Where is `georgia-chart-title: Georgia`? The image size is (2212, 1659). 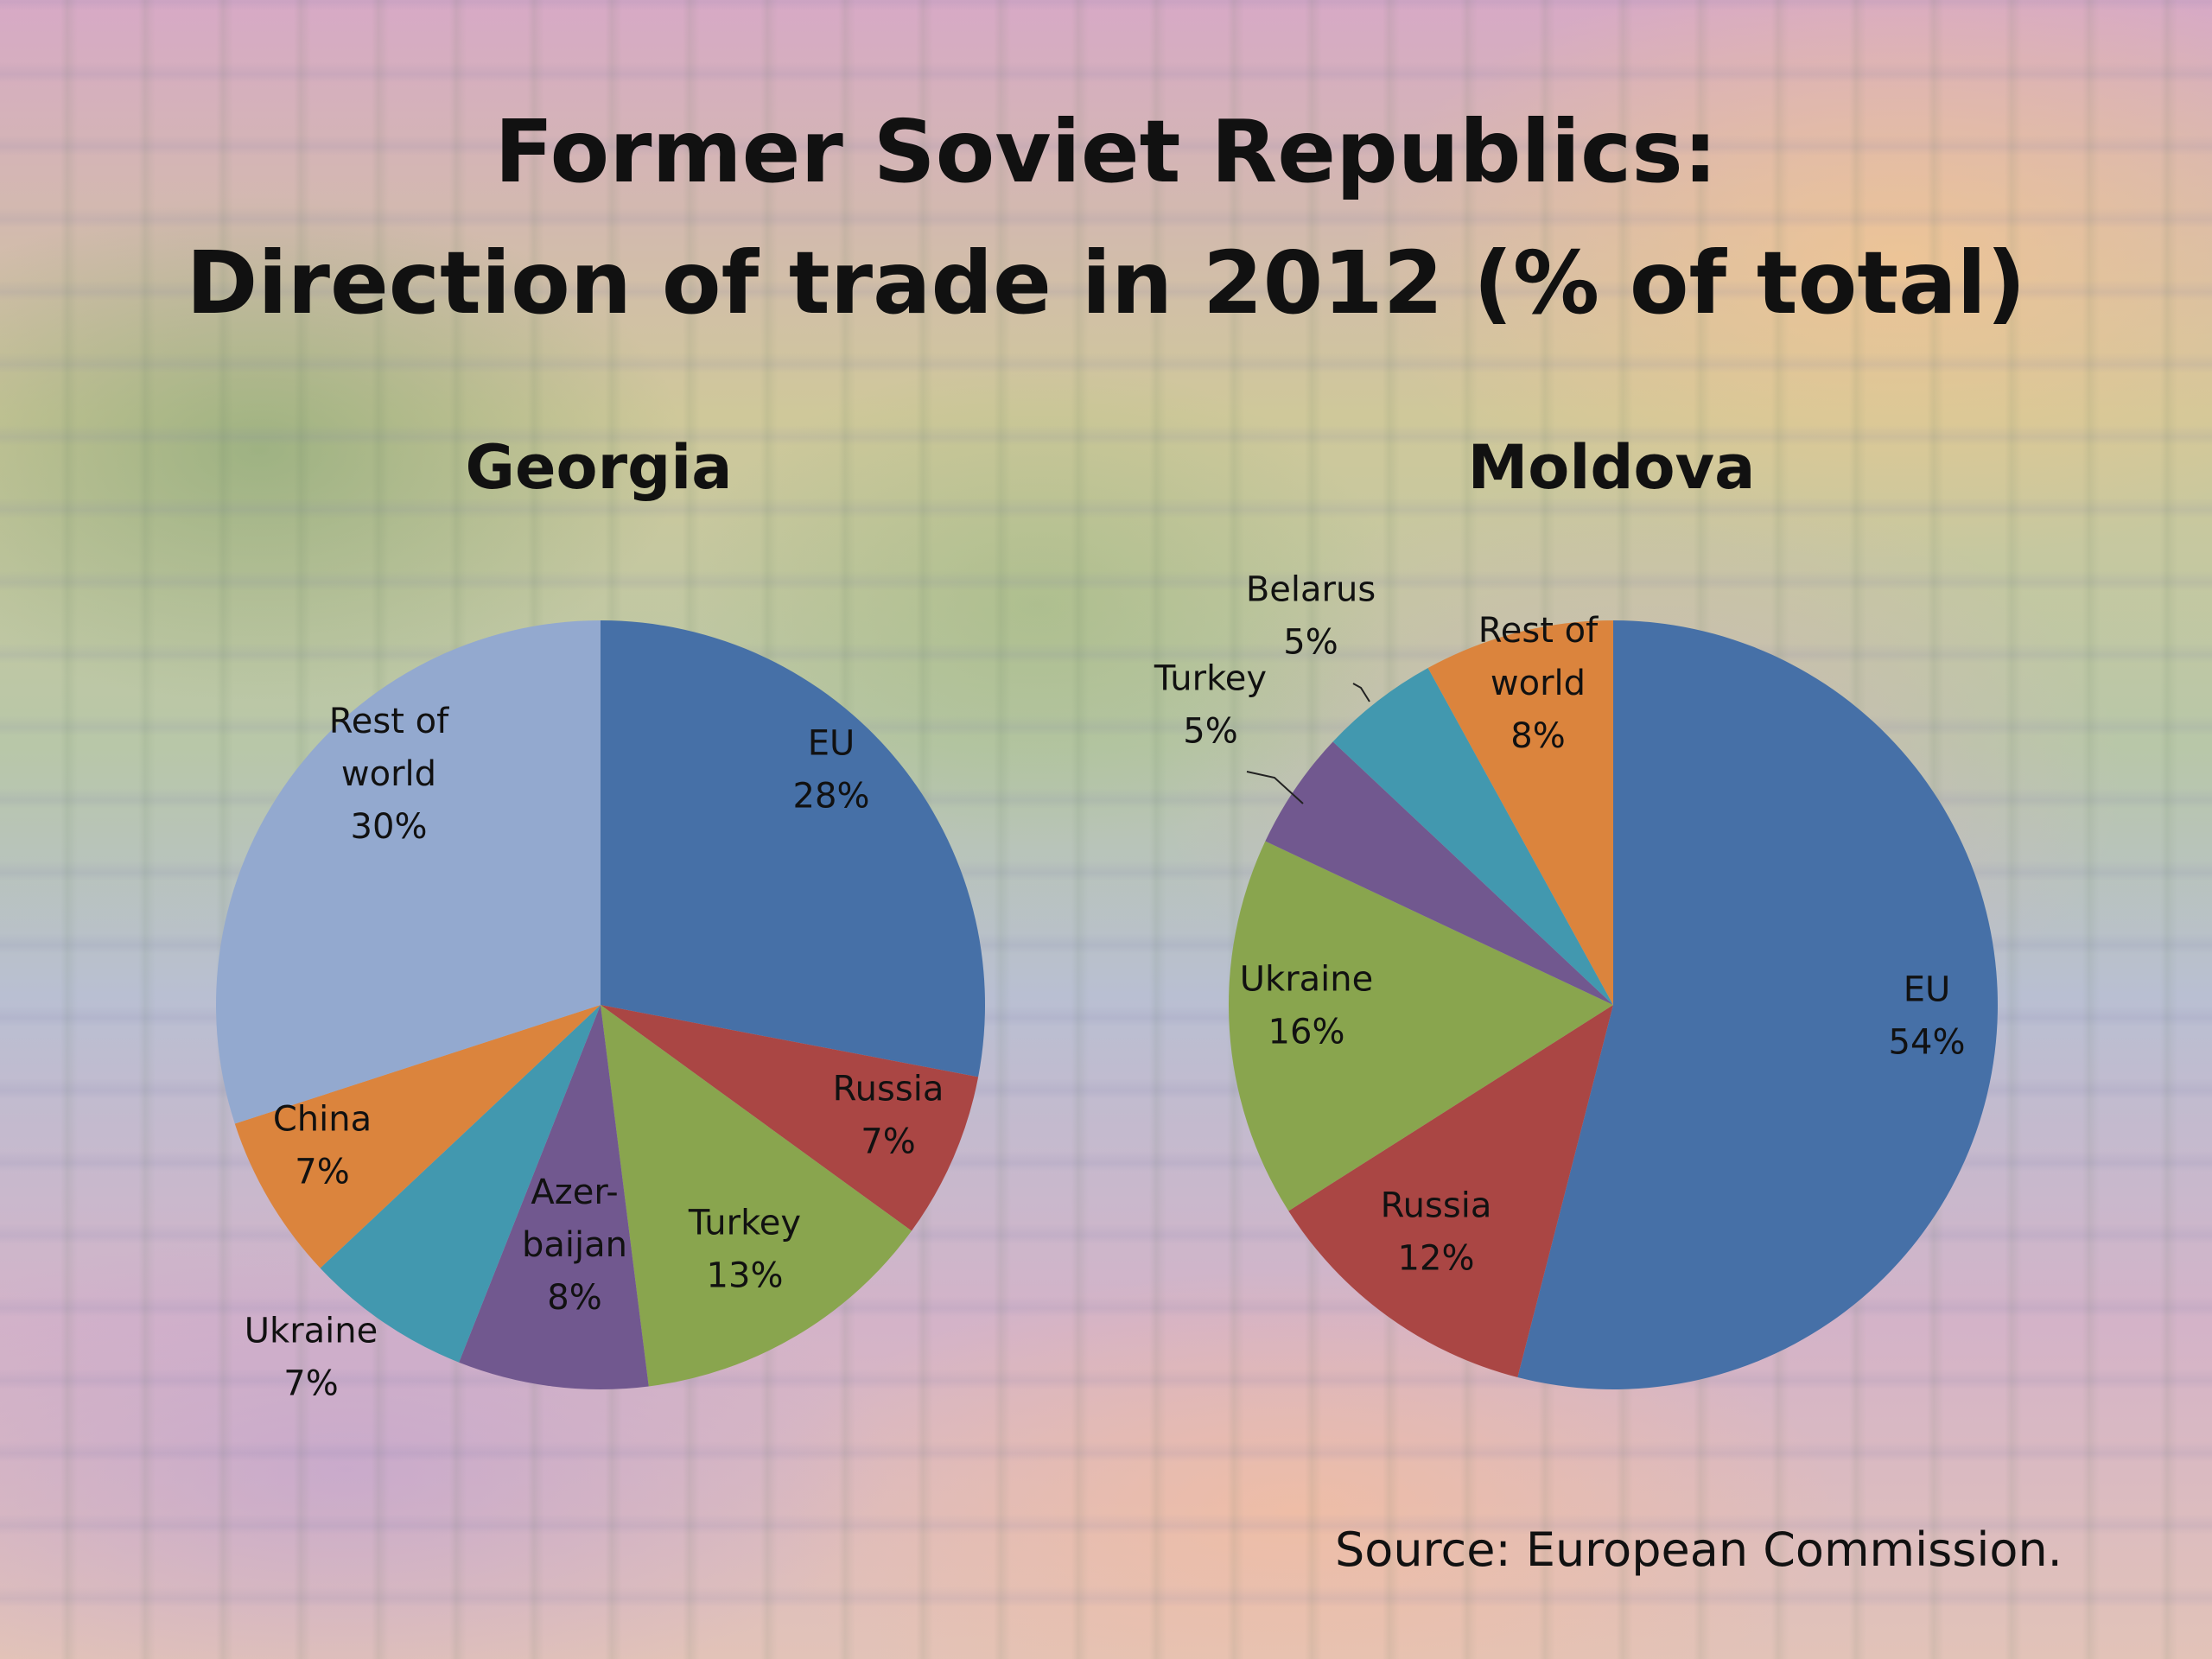
georgia-chart-title: Georgia is located at coordinates (599, 467).